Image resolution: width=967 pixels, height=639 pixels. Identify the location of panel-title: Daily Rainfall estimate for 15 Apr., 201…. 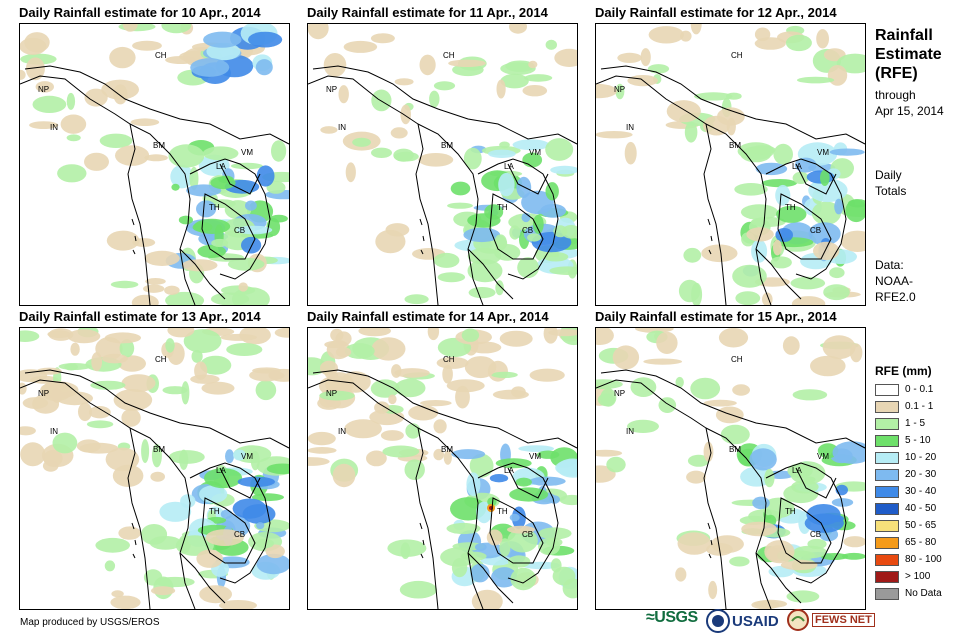
(716, 316).